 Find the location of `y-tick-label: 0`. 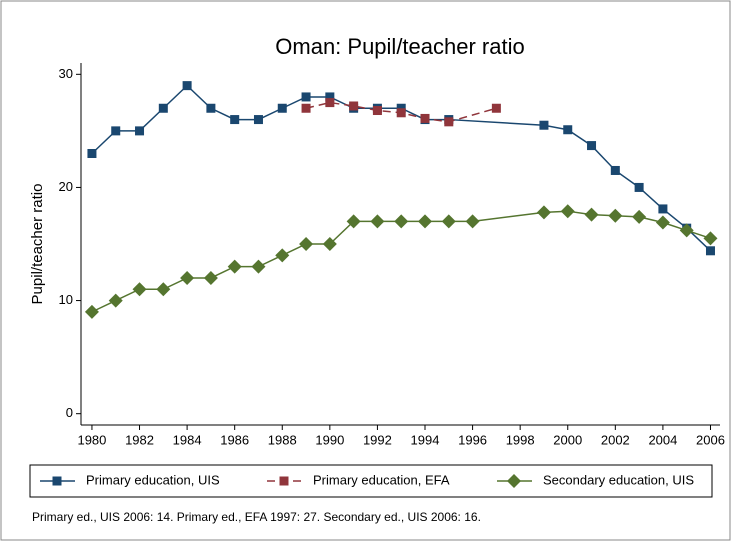

y-tick-label: 0 is located at coordinates (69, 412).